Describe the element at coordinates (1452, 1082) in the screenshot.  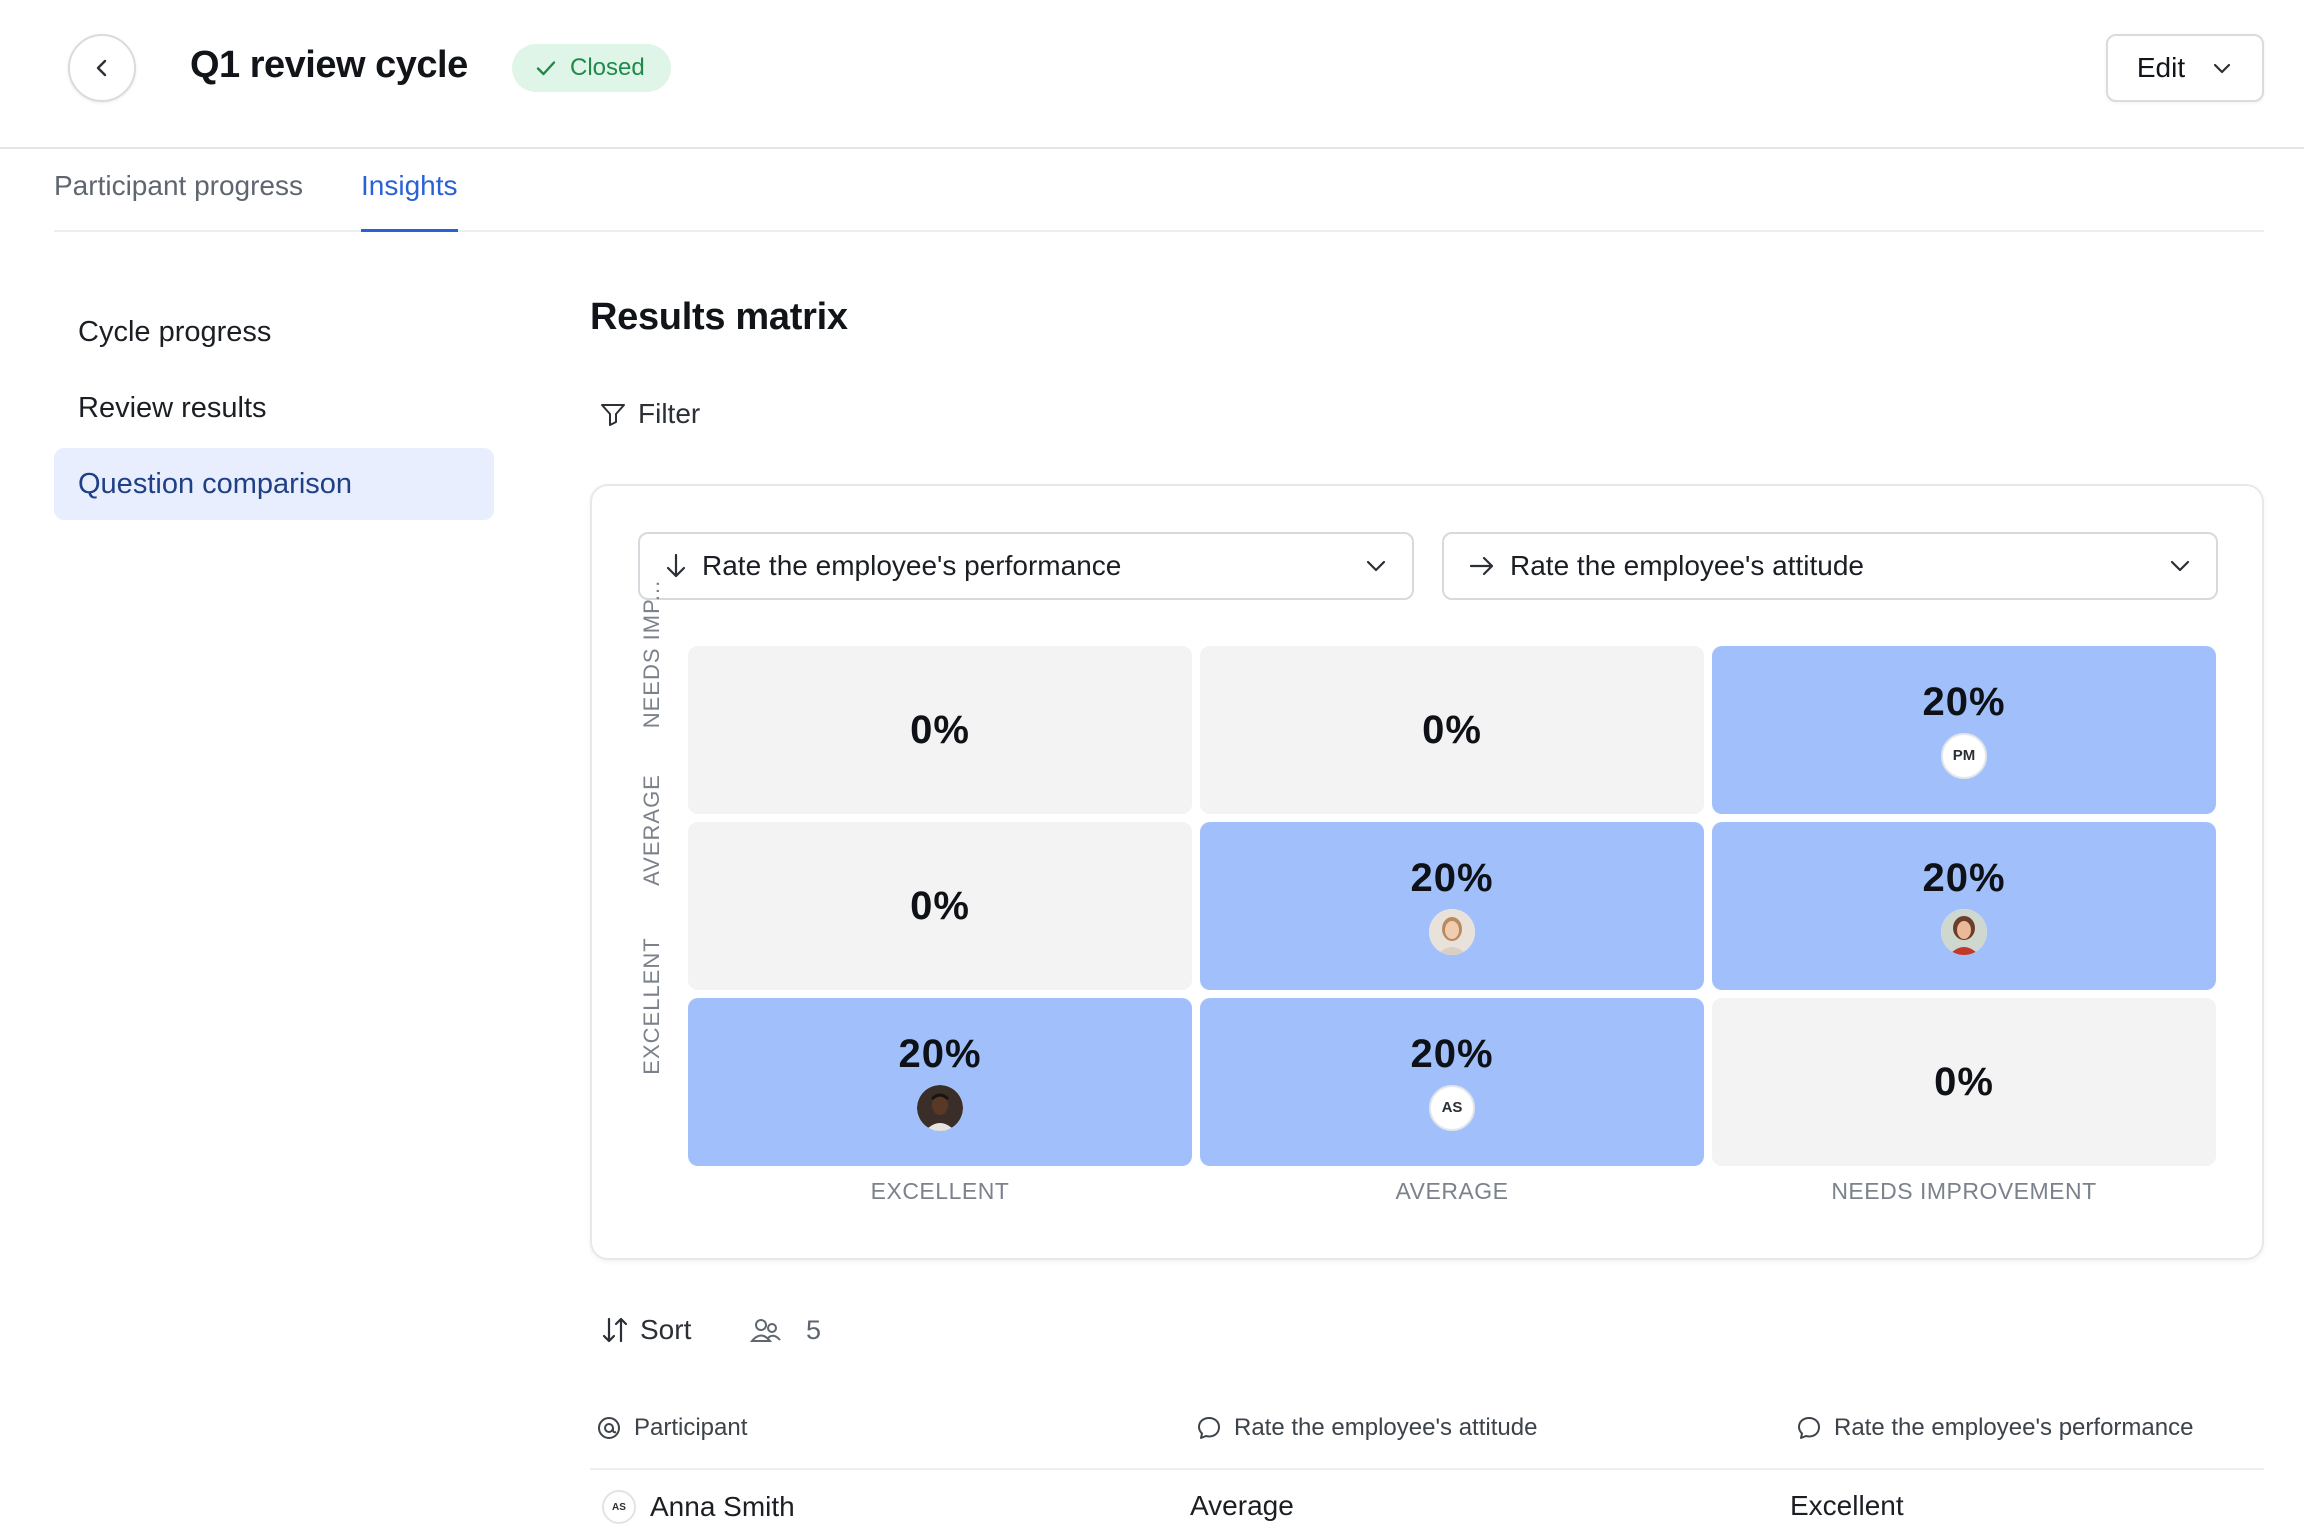
I see `matrix-cell: 20% AS` at that location.